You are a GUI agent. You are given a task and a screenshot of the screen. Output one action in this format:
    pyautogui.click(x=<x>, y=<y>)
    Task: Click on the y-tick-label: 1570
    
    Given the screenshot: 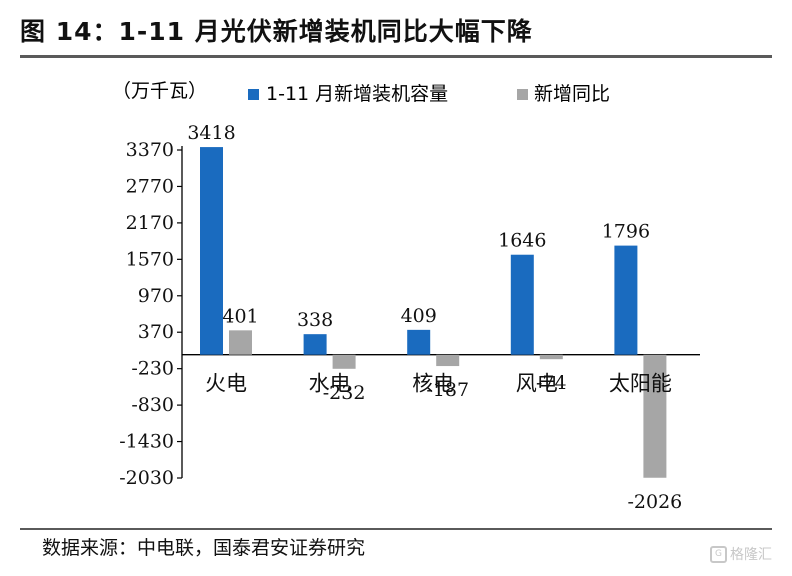 What is the action you would take?
    pyautogui.click(x=150, y=259)
    